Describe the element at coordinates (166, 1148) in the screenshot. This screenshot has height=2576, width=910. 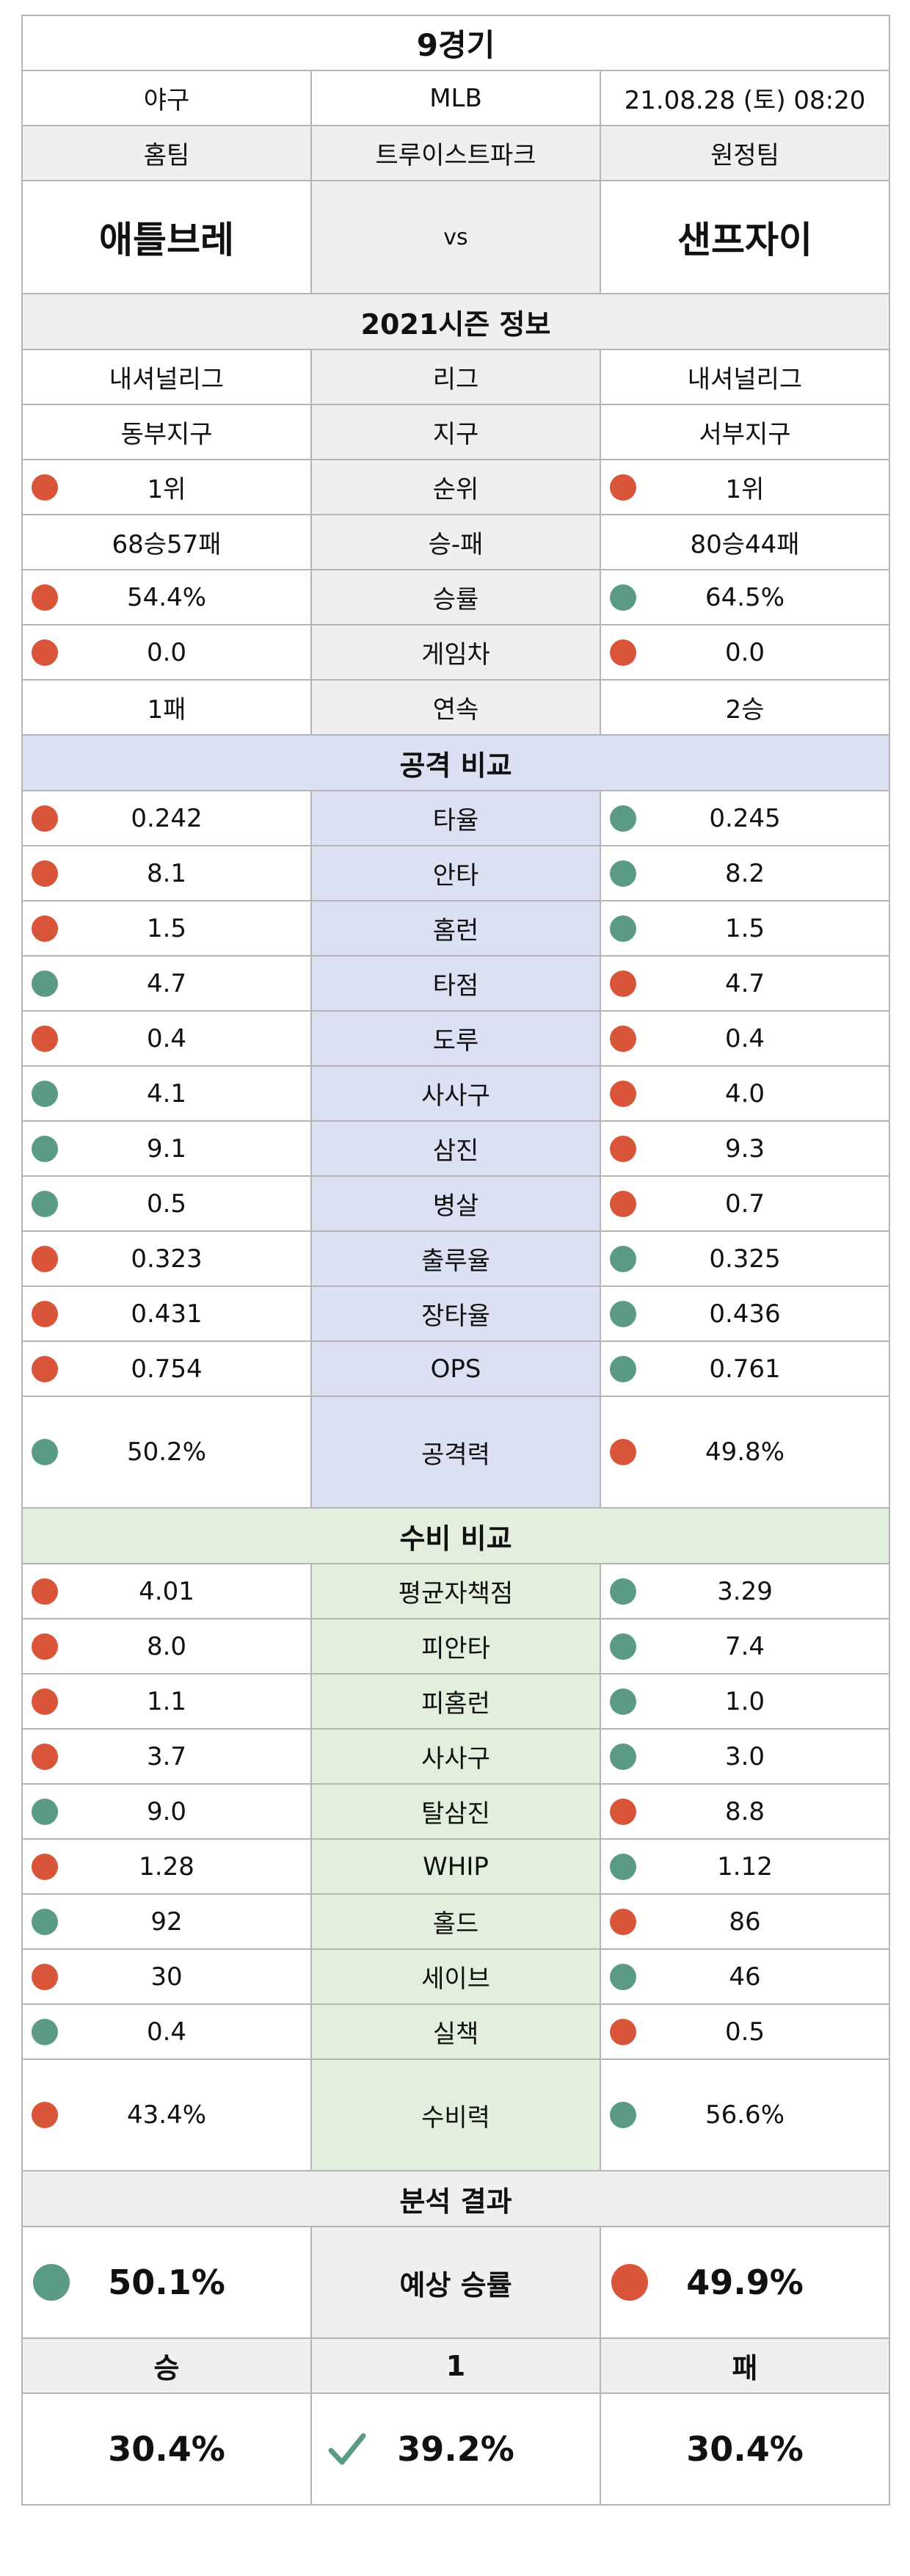
I see `home-stat-cell: 9.1` at that location.